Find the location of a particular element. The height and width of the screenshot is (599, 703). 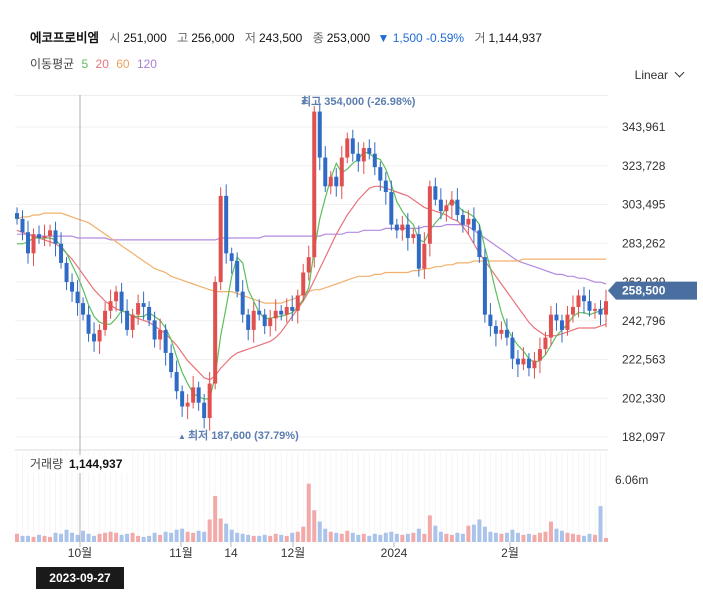

x-tick-label: 12월 is located at coordinates (293, 553).